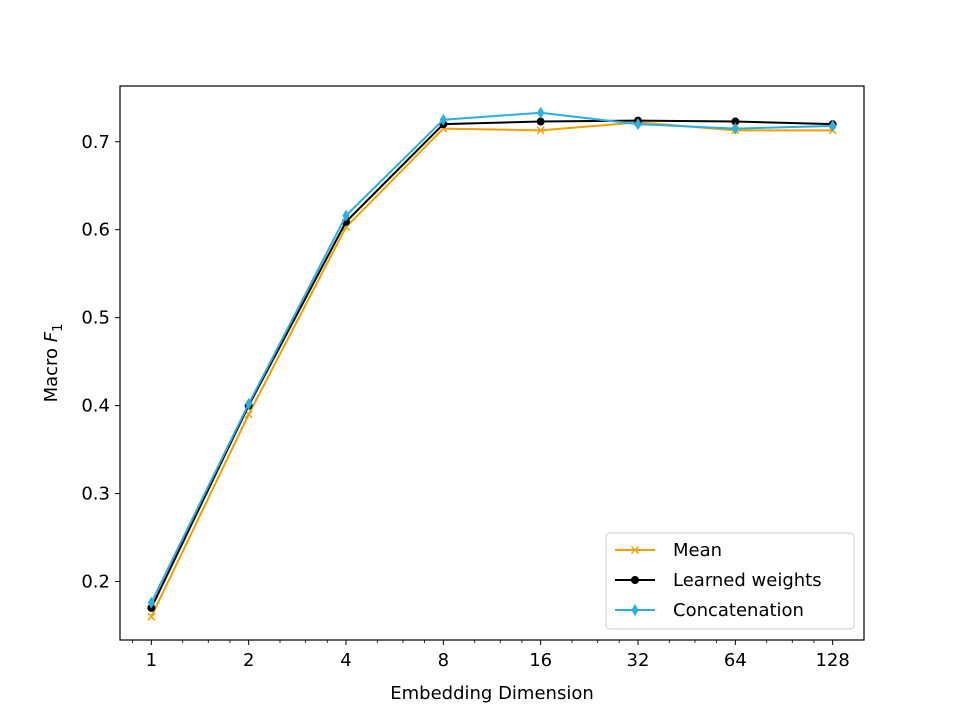 This screenshot has height=720, width=960. I want to click on y-tick-label: 0.7, so click(95, 142).